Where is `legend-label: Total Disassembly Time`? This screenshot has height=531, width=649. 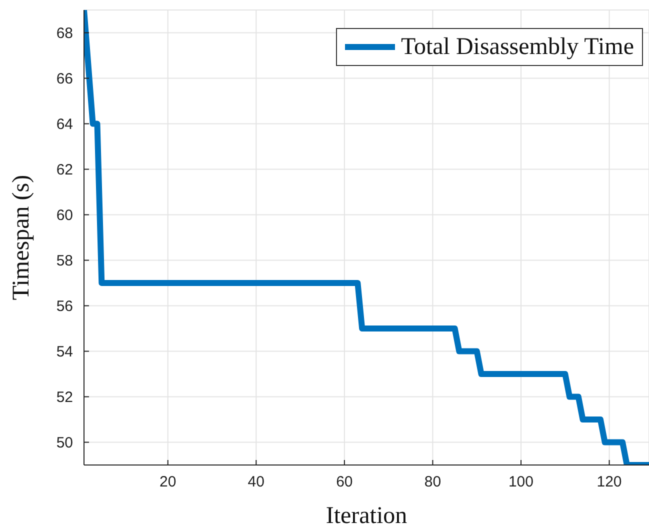
legend-label: Total Disassembly Time is located at coordinates (517, 47).